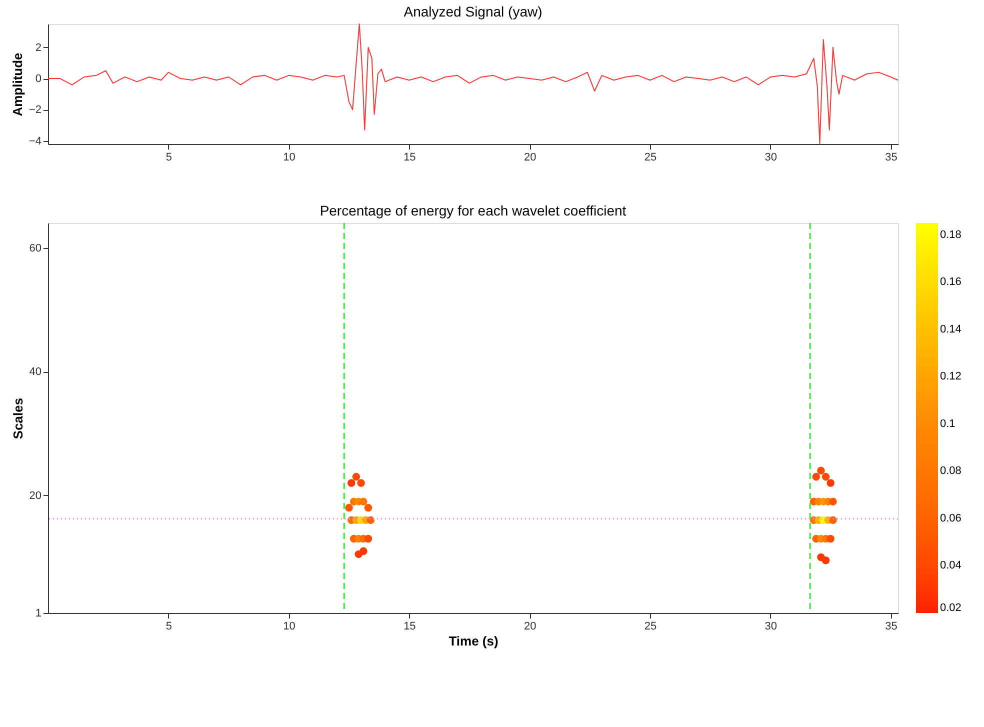  I want to click on color-bar-label: 0.18, so click(951, 234).